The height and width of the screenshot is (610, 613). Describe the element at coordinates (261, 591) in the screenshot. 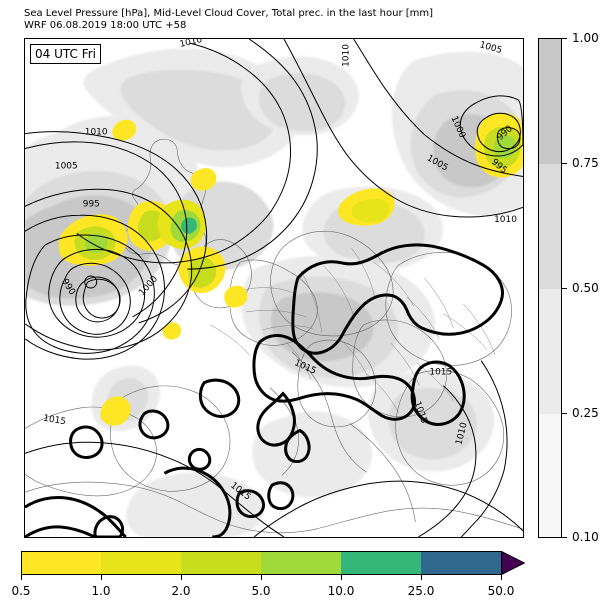

I see `precip-label-4: 5.0` at that location.